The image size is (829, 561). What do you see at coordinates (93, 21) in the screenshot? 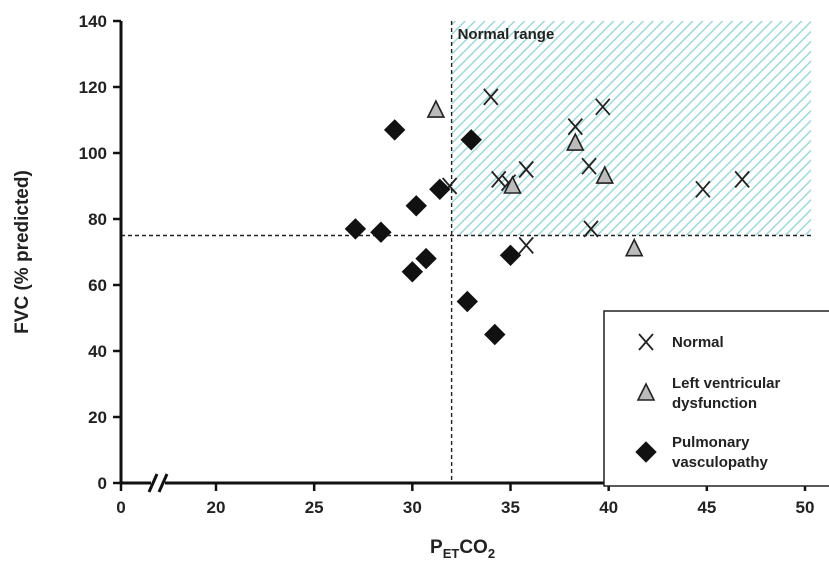
I see `y-tick-label: 140` at bounding box center [93, 21].